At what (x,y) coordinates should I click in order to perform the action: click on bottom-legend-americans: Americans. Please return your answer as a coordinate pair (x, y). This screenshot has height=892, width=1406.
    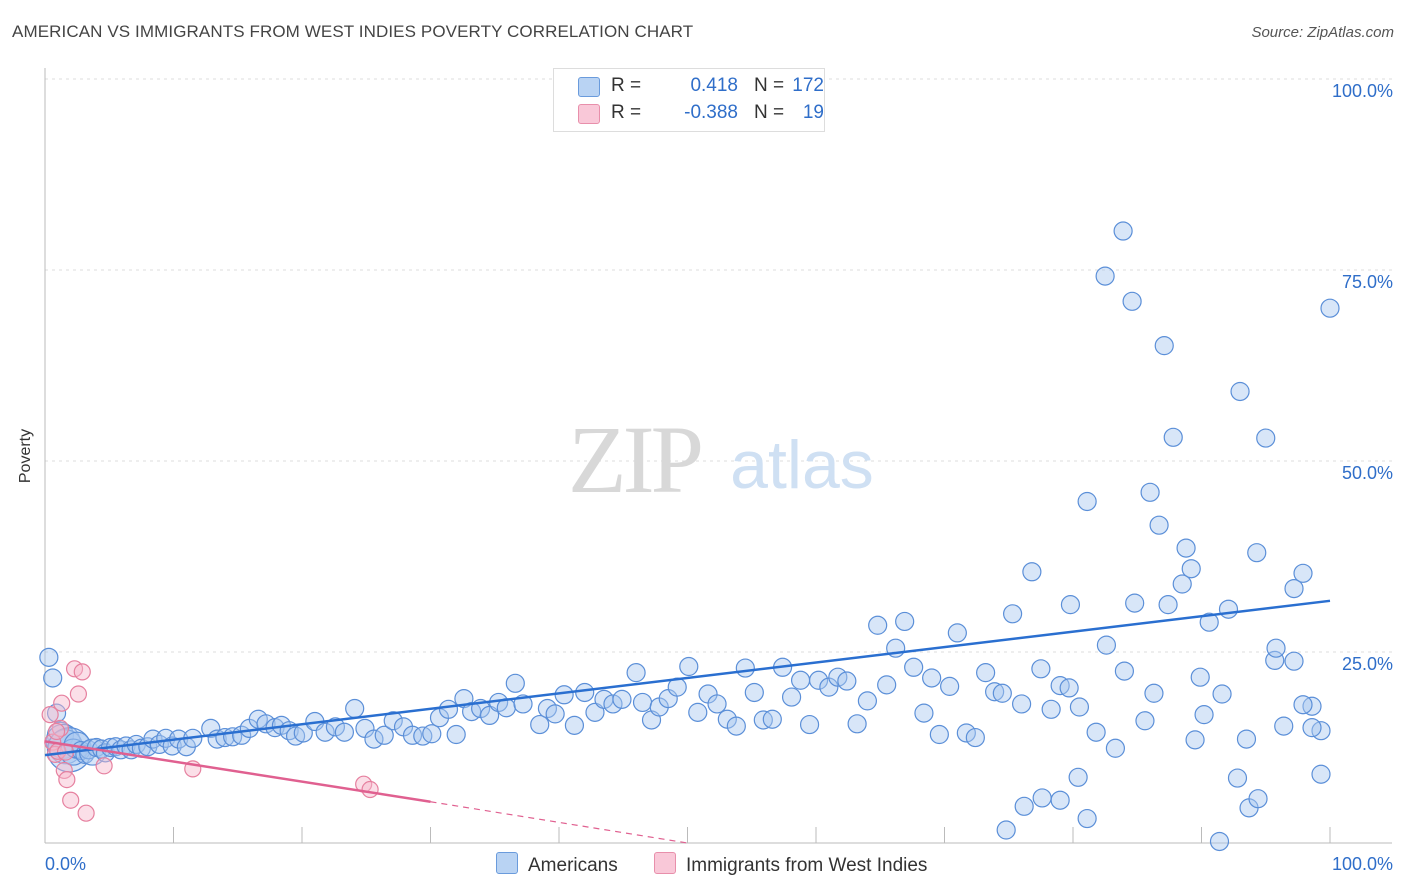
    Looking at the image, I should click on (557, 864).